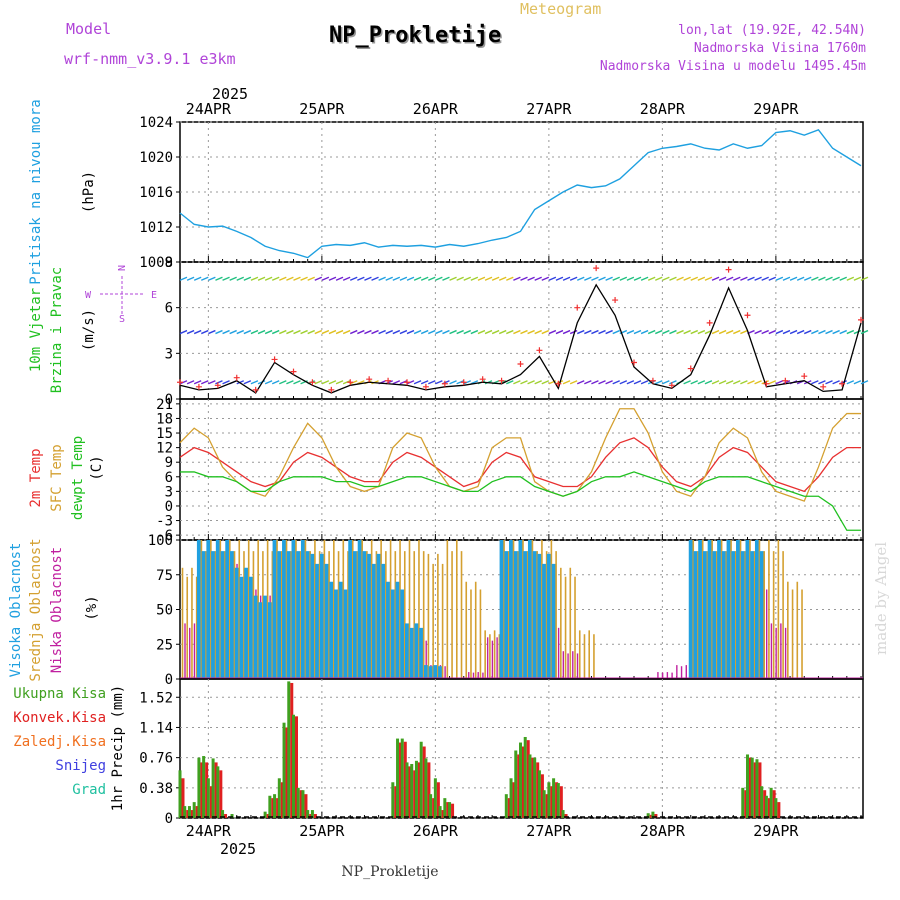 The image size is (900, 900). I want to click on pressure-line, so click(520, 194).